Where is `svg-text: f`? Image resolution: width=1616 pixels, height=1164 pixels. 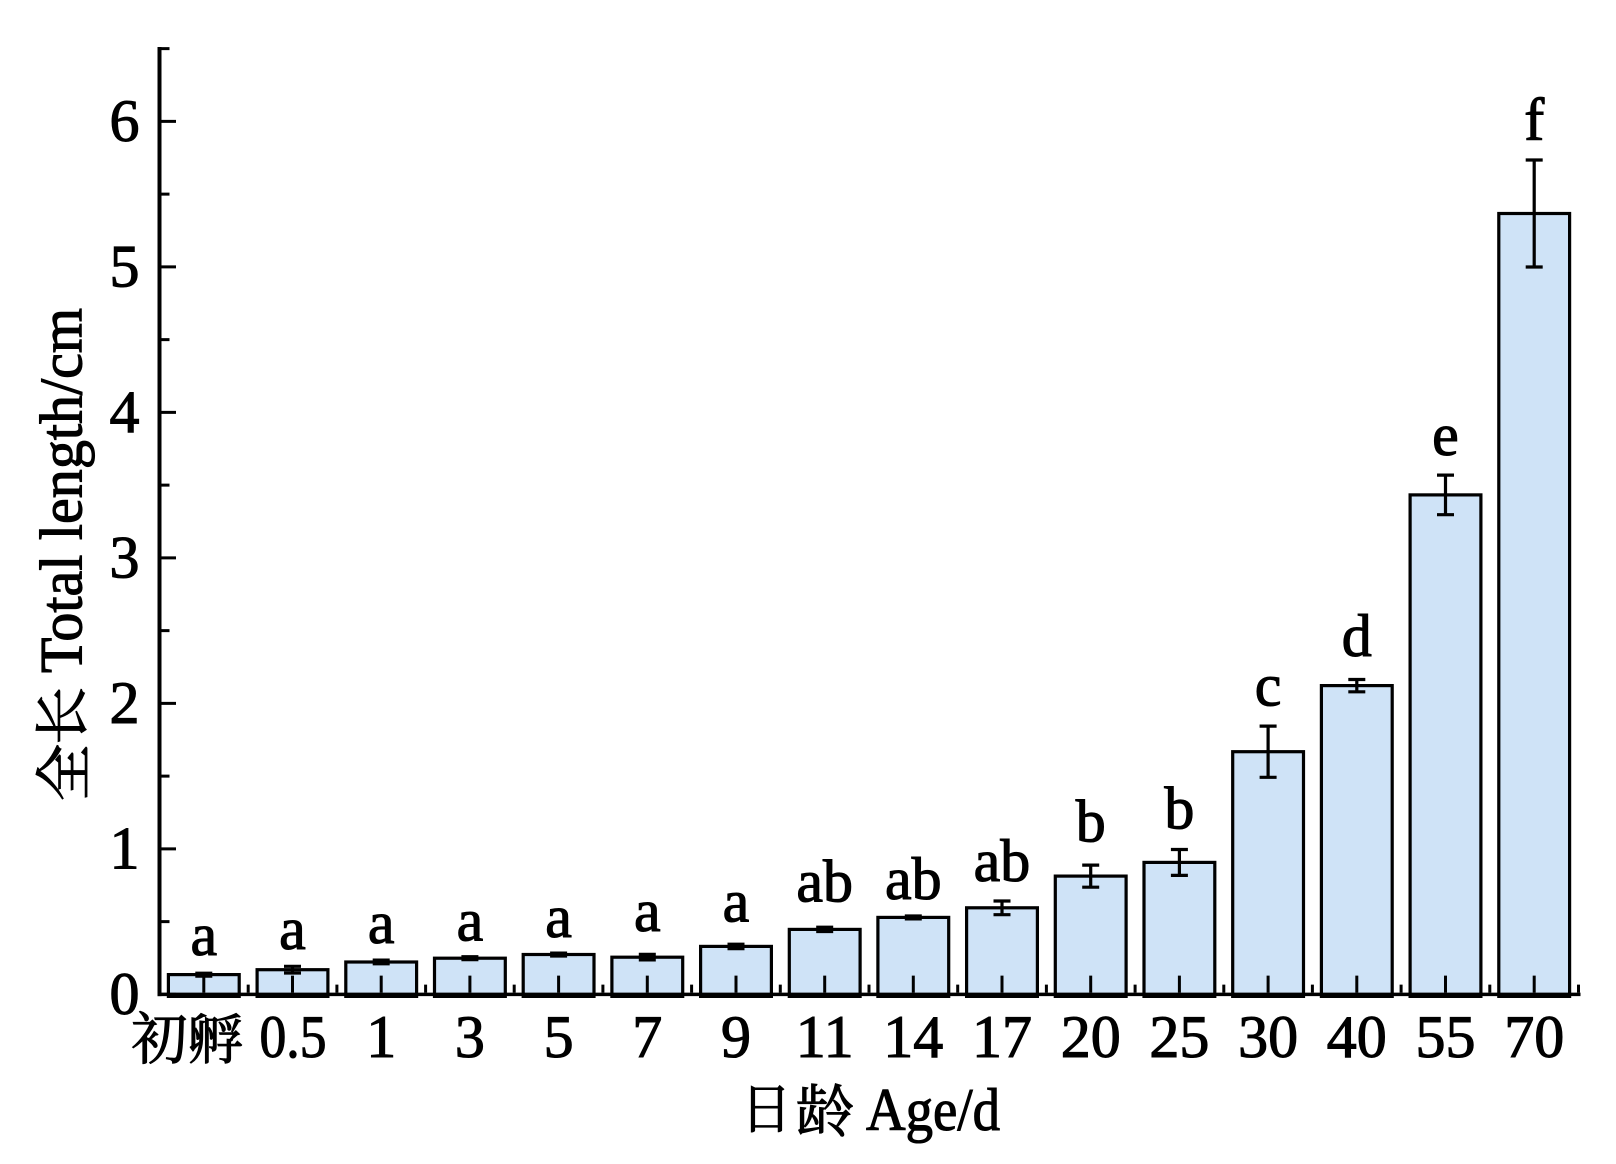 svg-text: f is located at coordinates (1534, 120).